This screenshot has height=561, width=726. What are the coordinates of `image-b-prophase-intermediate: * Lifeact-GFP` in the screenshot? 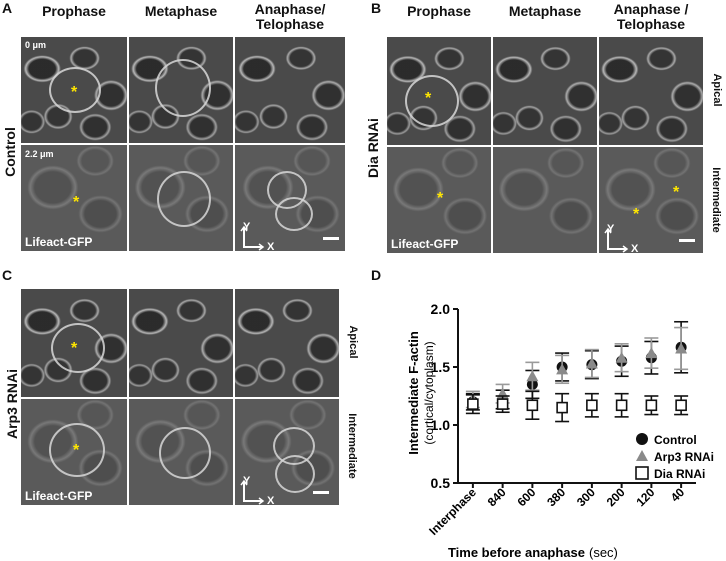 It's located at (439, 200).